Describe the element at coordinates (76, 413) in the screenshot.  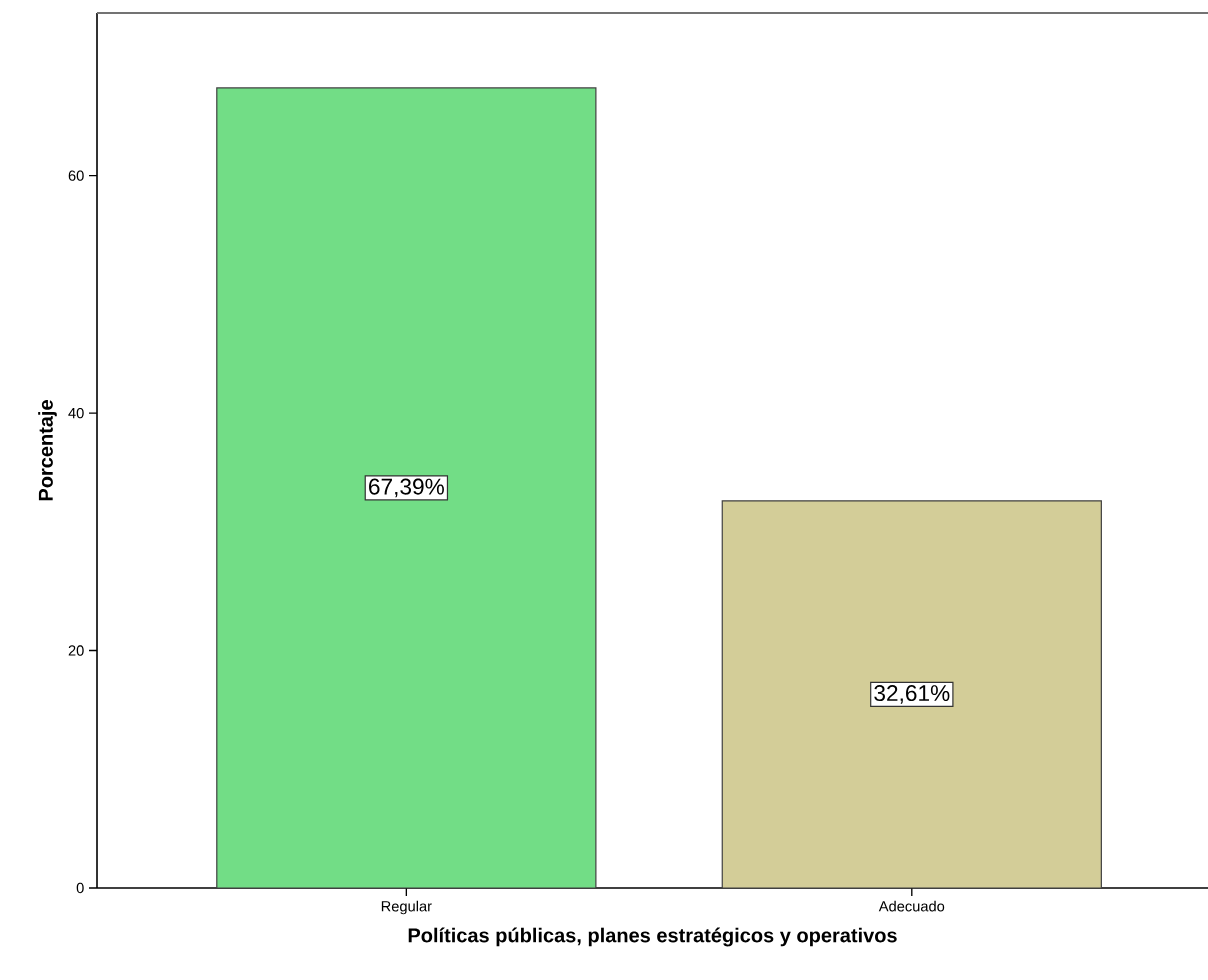
I see `y-tick-label: 40` at that location.